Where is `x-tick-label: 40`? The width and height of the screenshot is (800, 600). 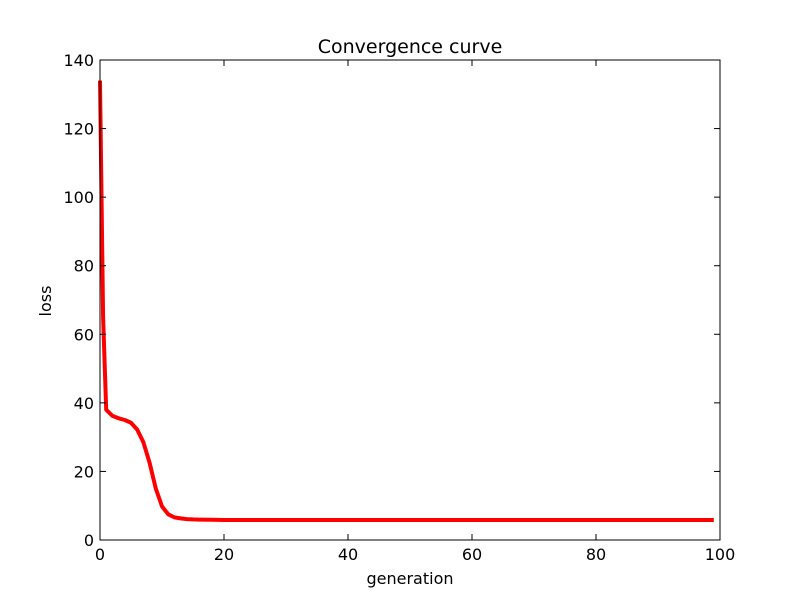 x-tick-label: 40 is located at coordinates (348, 554).